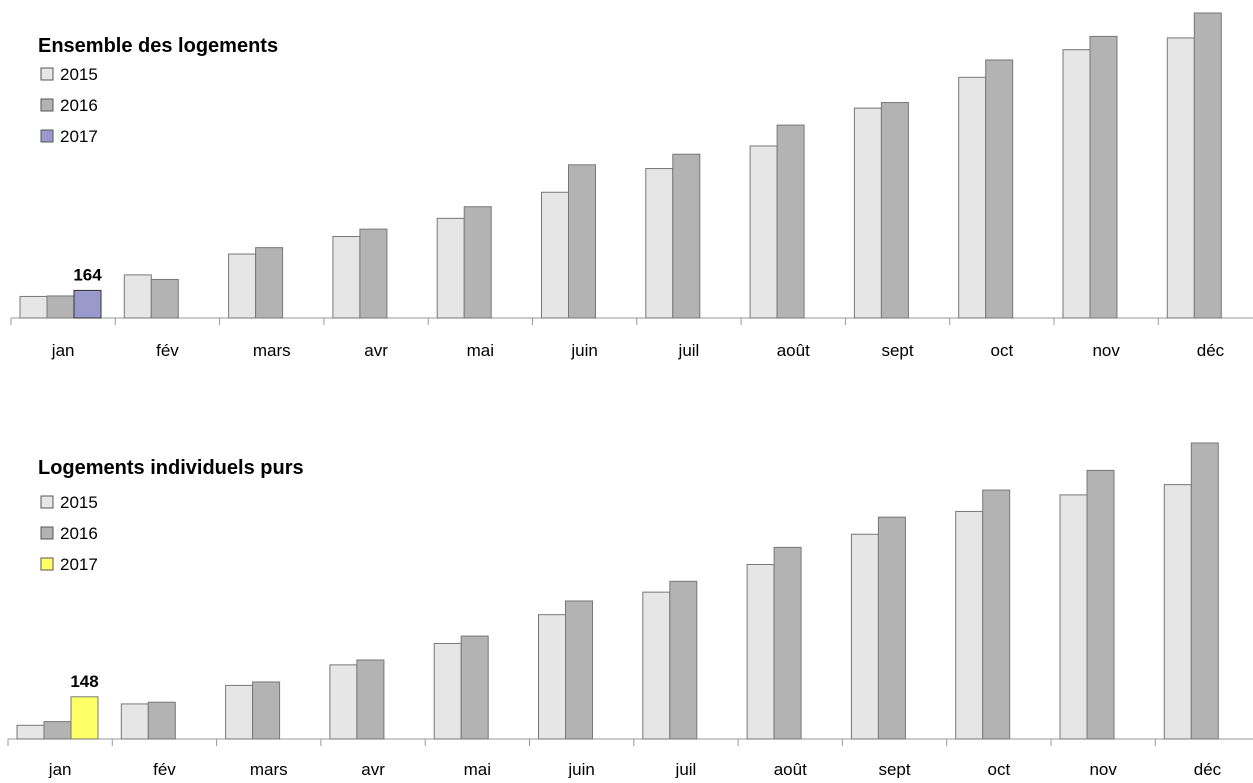 This screenshot has height=783, width=1253. I want to click on chart-title-individuels: Logements individuels purs, so click(171, 468).